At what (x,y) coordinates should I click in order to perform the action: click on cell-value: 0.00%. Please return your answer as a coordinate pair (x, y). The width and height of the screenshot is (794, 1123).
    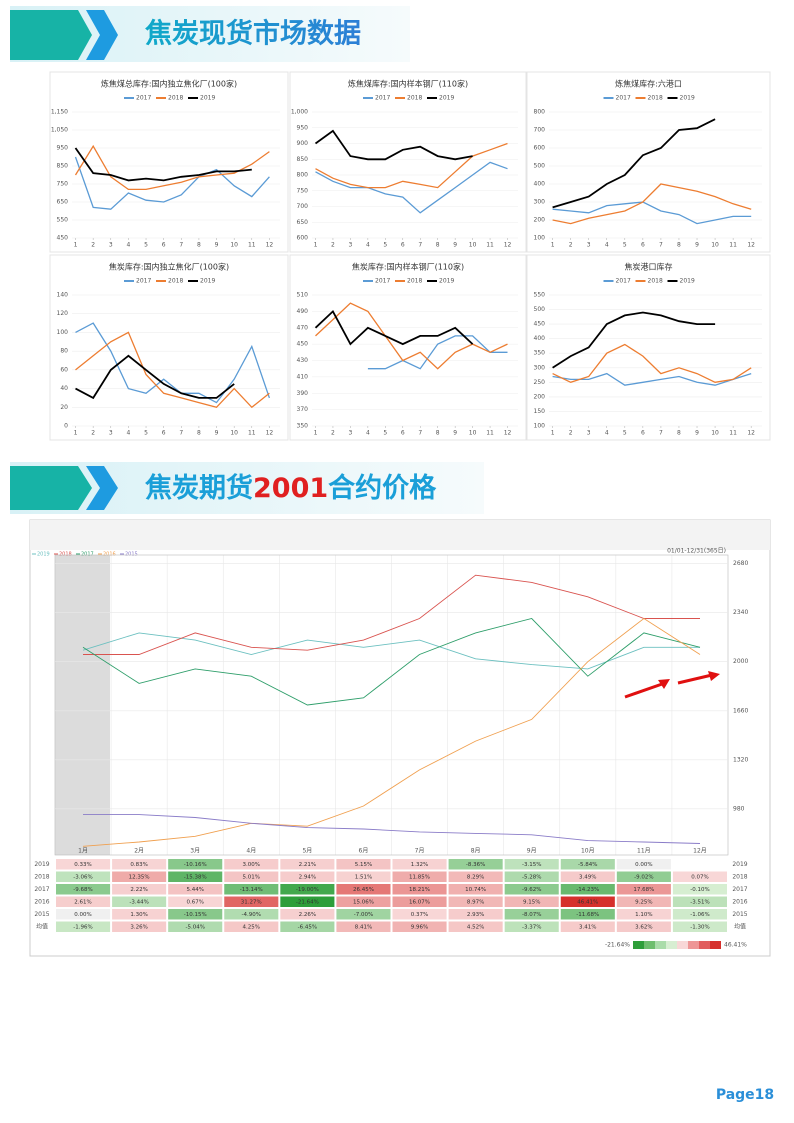
    Looking at the image, I should click on (643, 865).